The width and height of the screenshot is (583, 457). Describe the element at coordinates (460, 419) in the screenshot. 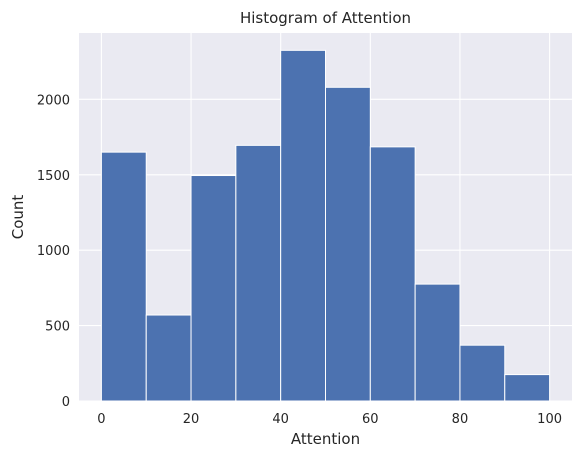

I see `x-tick-label: 80` at that location.